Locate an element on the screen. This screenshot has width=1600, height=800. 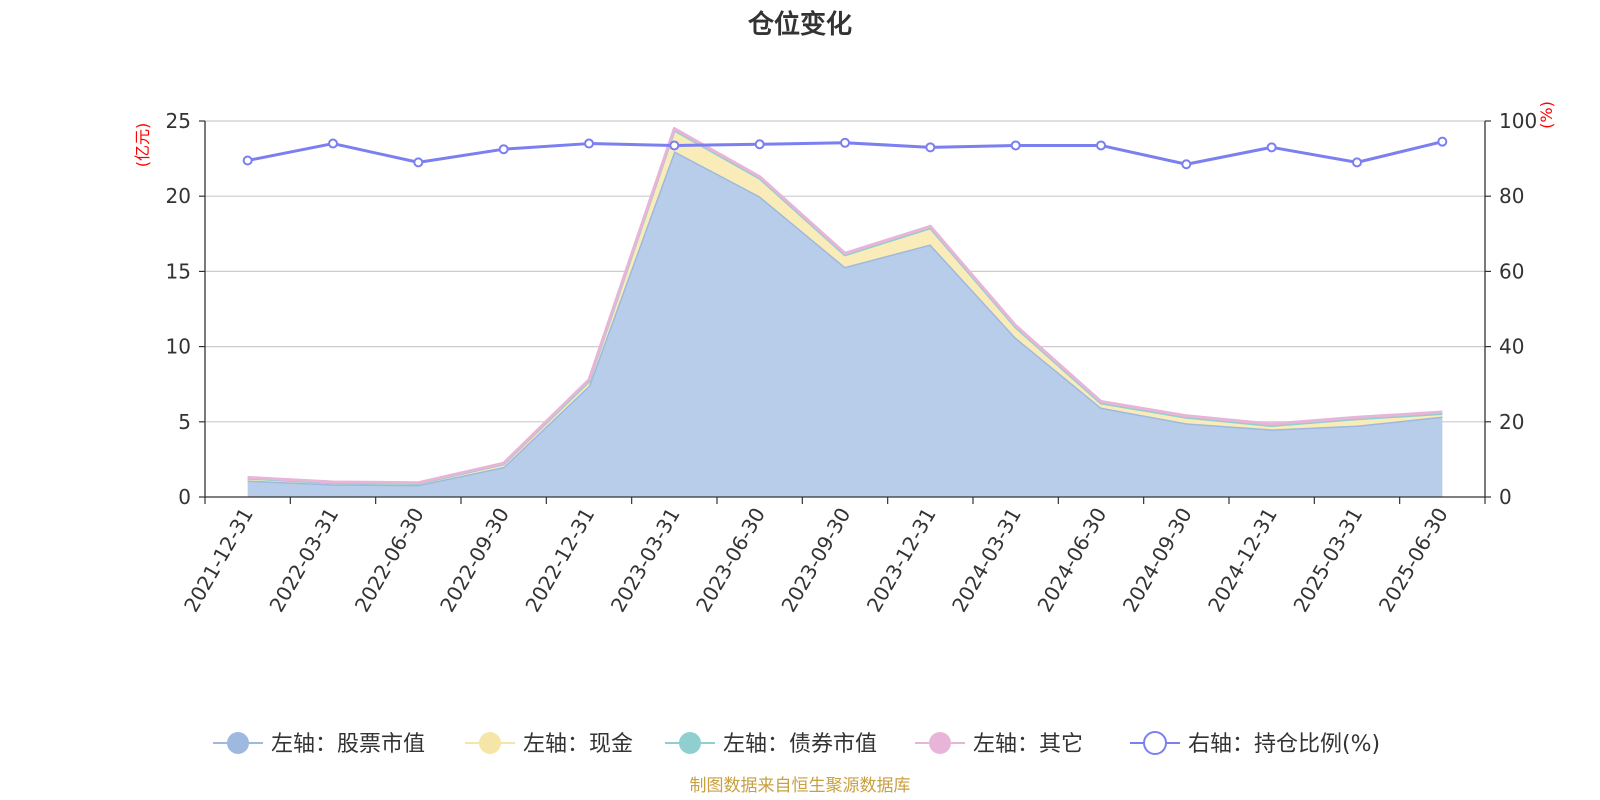
legend-item: 左轴：现金 is located at coordinates (549, 744).